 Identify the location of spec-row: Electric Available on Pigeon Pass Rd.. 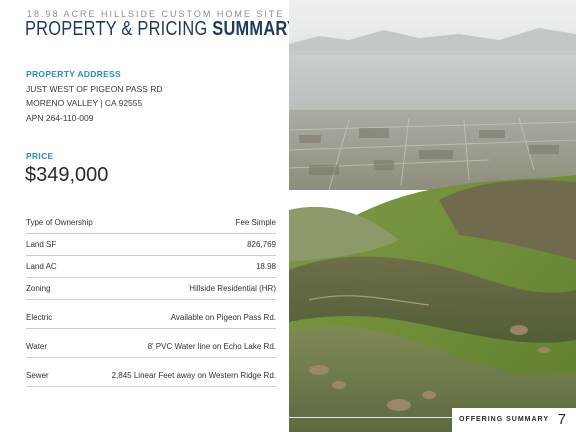
(151, 314).